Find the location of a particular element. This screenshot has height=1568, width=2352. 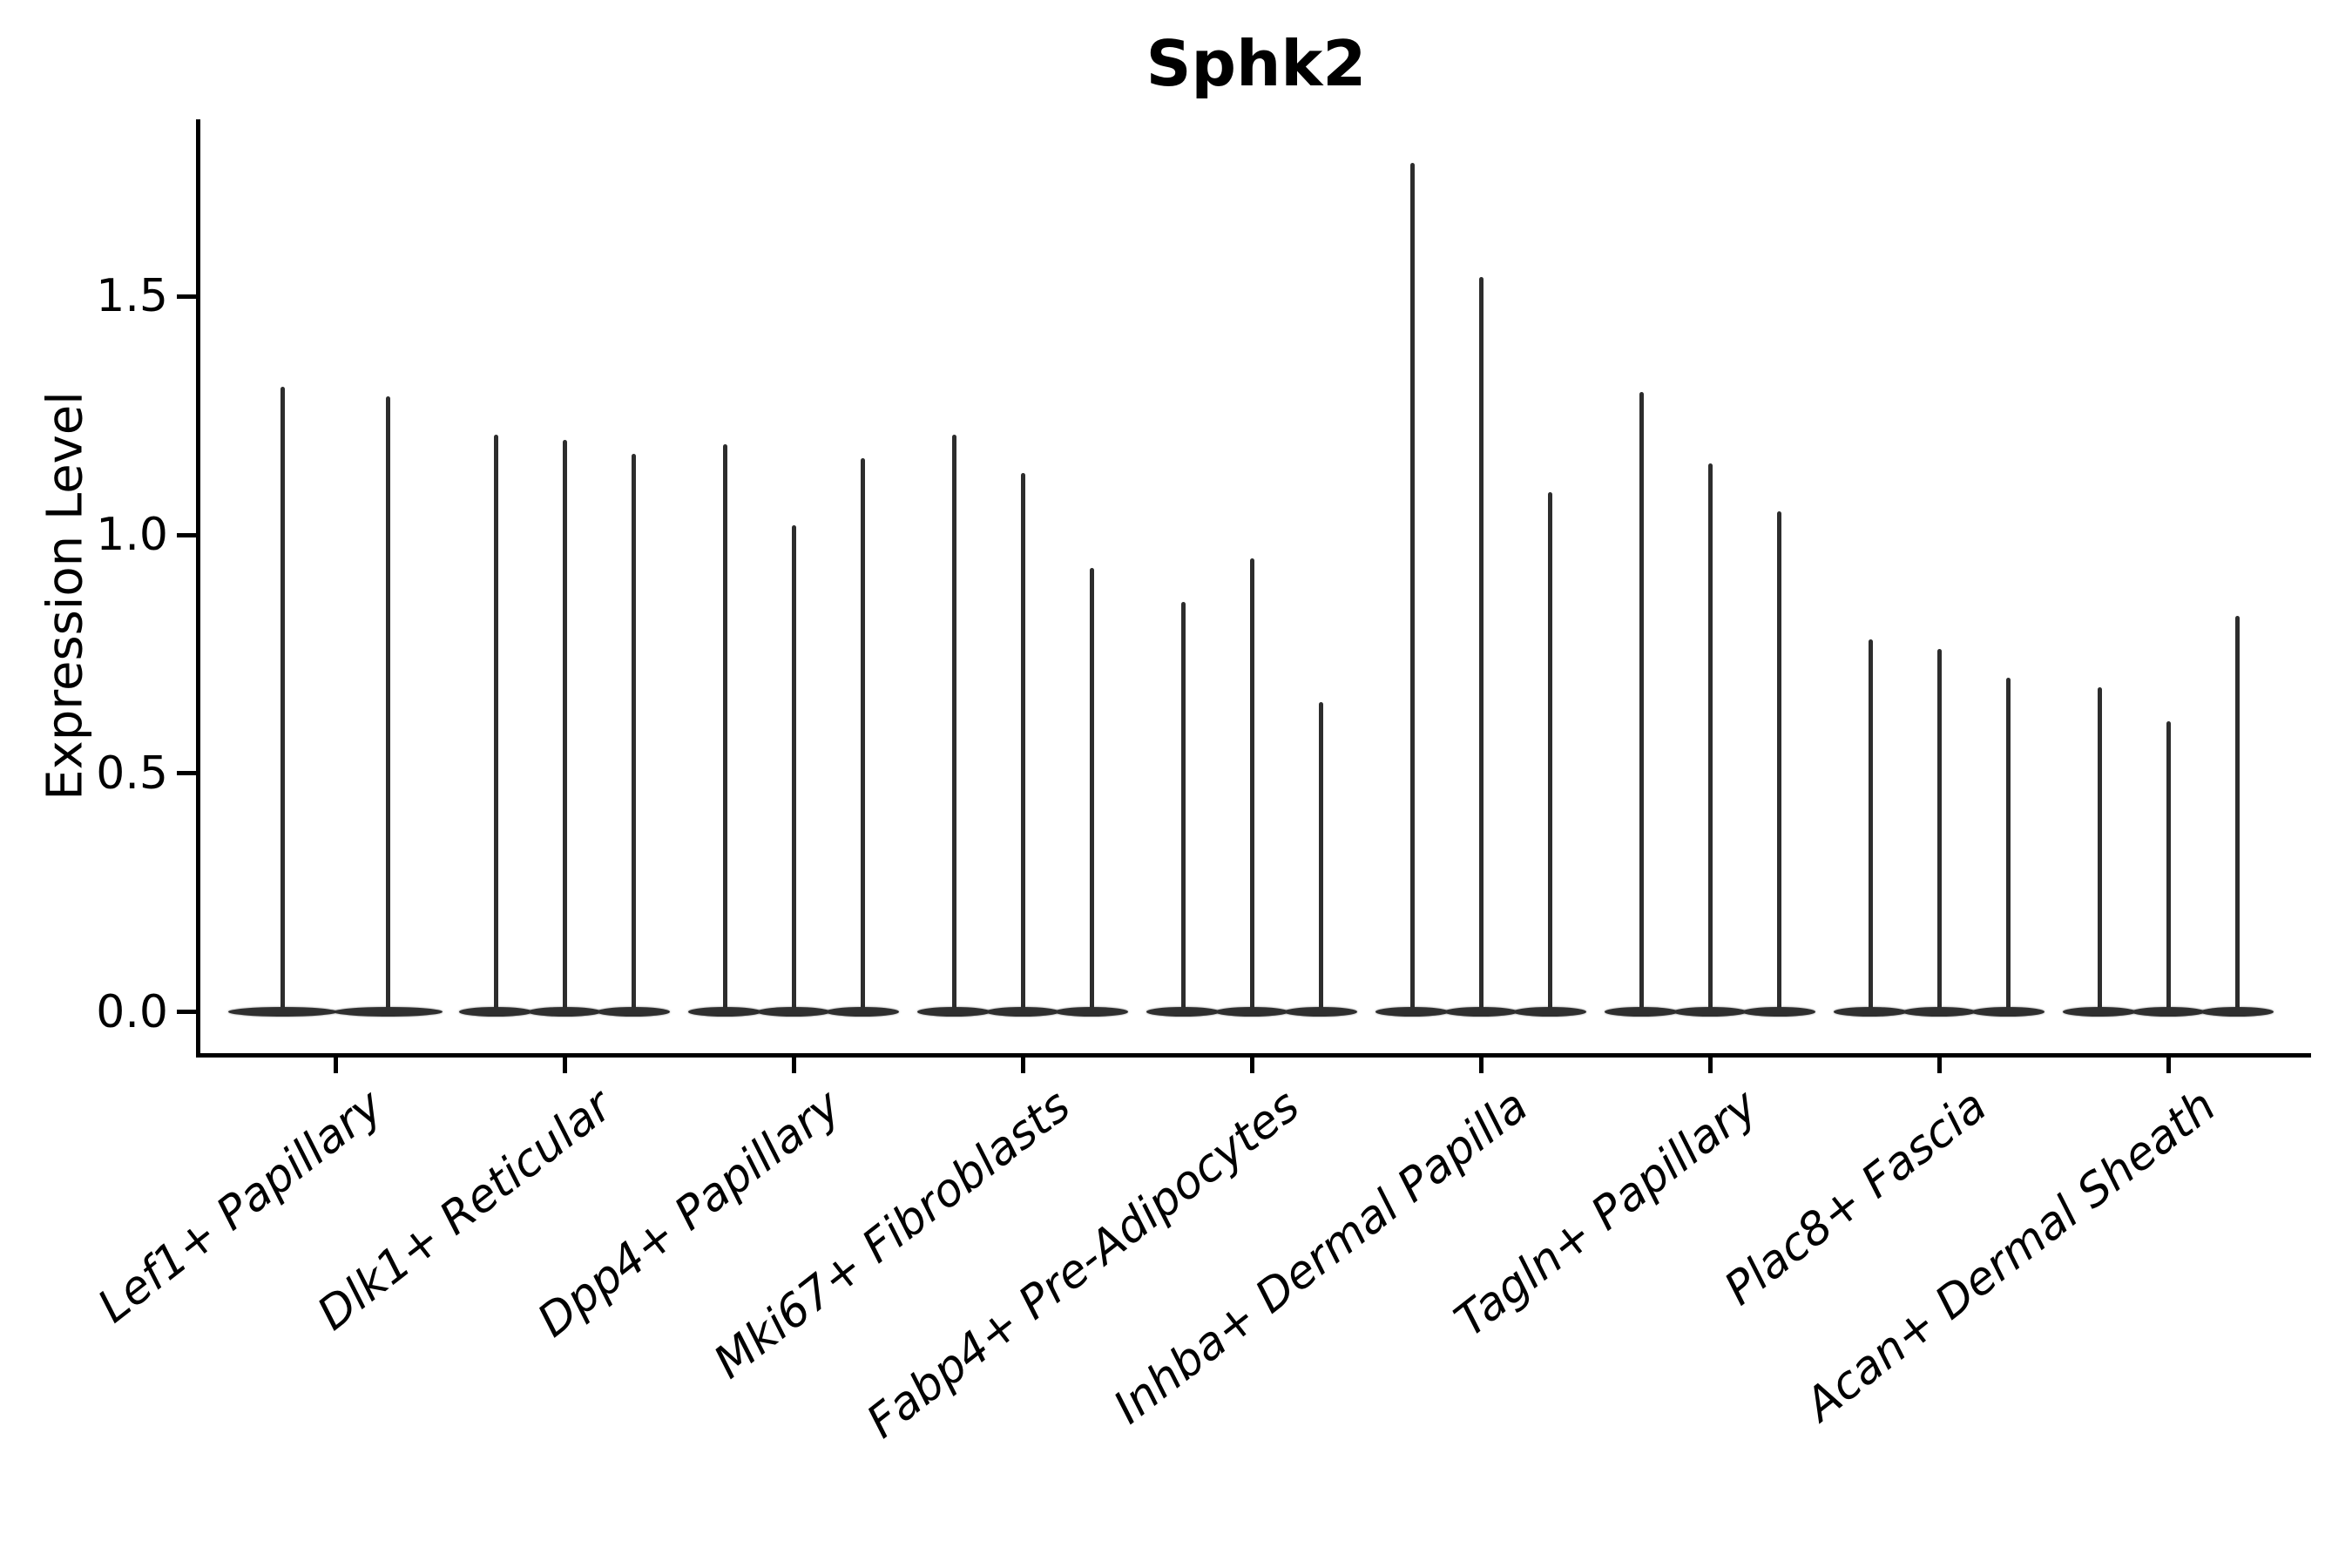

x-tick-label: Fabp4+ Pre-Adipocytes is located at coordinates (1083, 1264).